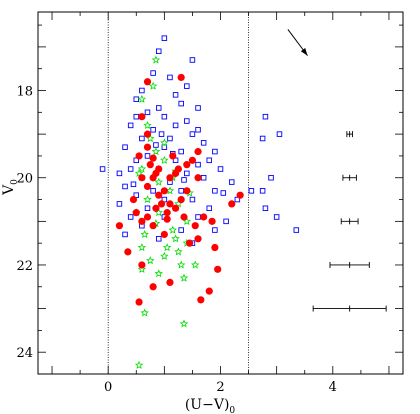 The image size is (420, 414). Describe the element at coordinates (24, 179) in the screenshot. I see `y-tick-label: 20` at that location.